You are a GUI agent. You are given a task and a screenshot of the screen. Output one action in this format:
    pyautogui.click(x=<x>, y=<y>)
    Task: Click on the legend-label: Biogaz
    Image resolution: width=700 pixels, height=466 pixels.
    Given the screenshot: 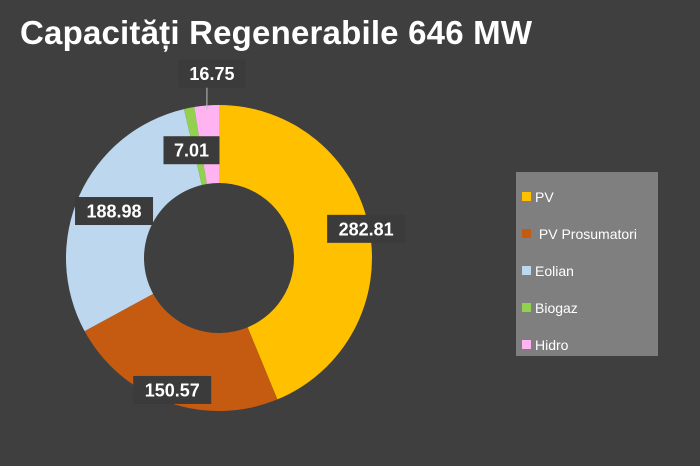 What is the action you would take?
    pyautogui.click(x=556, y=307)
    